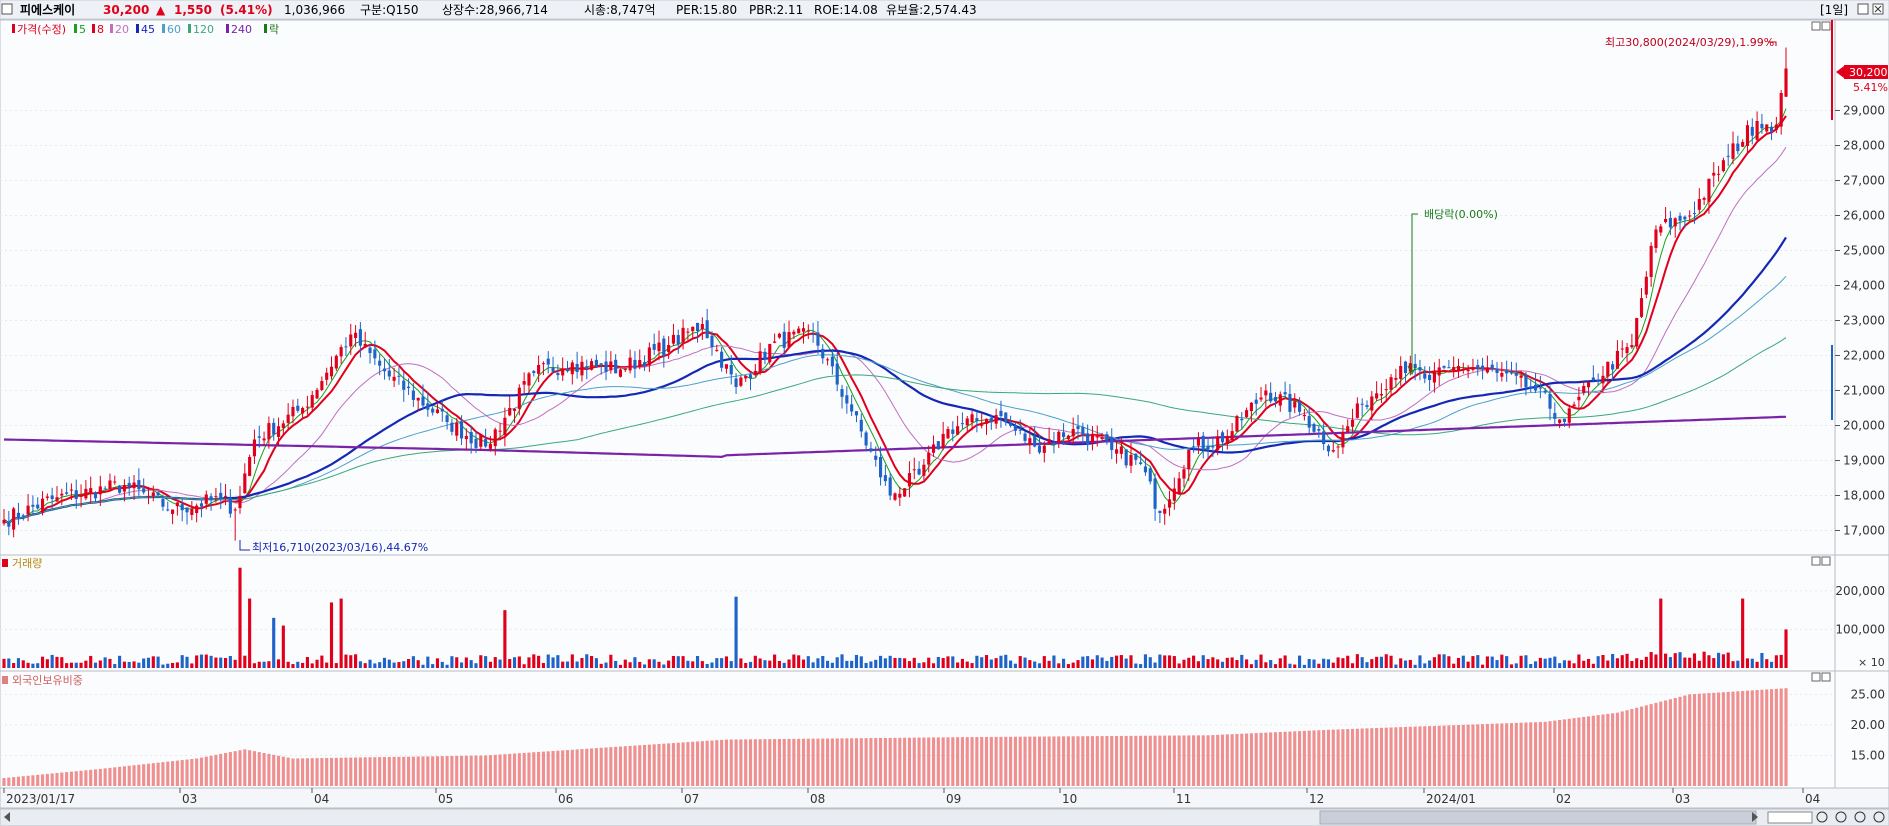  Describe the element at coordinates (7, 817) in the screenshot. I see `scroll-left-icon` at that location.